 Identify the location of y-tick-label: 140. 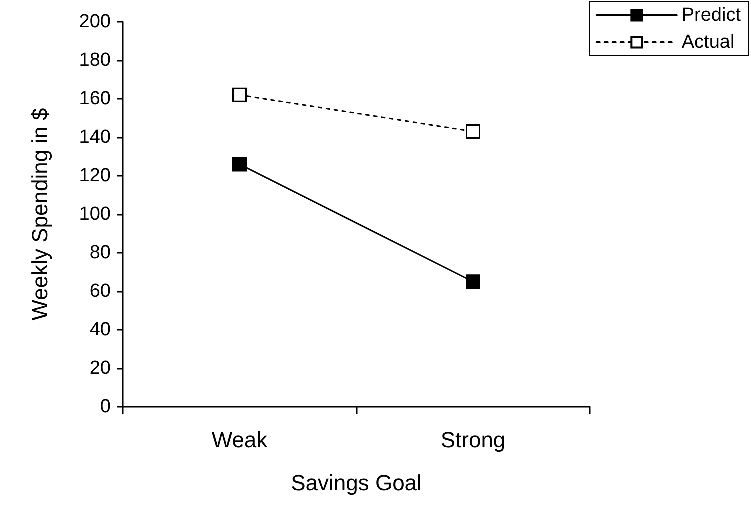
(95, 137).